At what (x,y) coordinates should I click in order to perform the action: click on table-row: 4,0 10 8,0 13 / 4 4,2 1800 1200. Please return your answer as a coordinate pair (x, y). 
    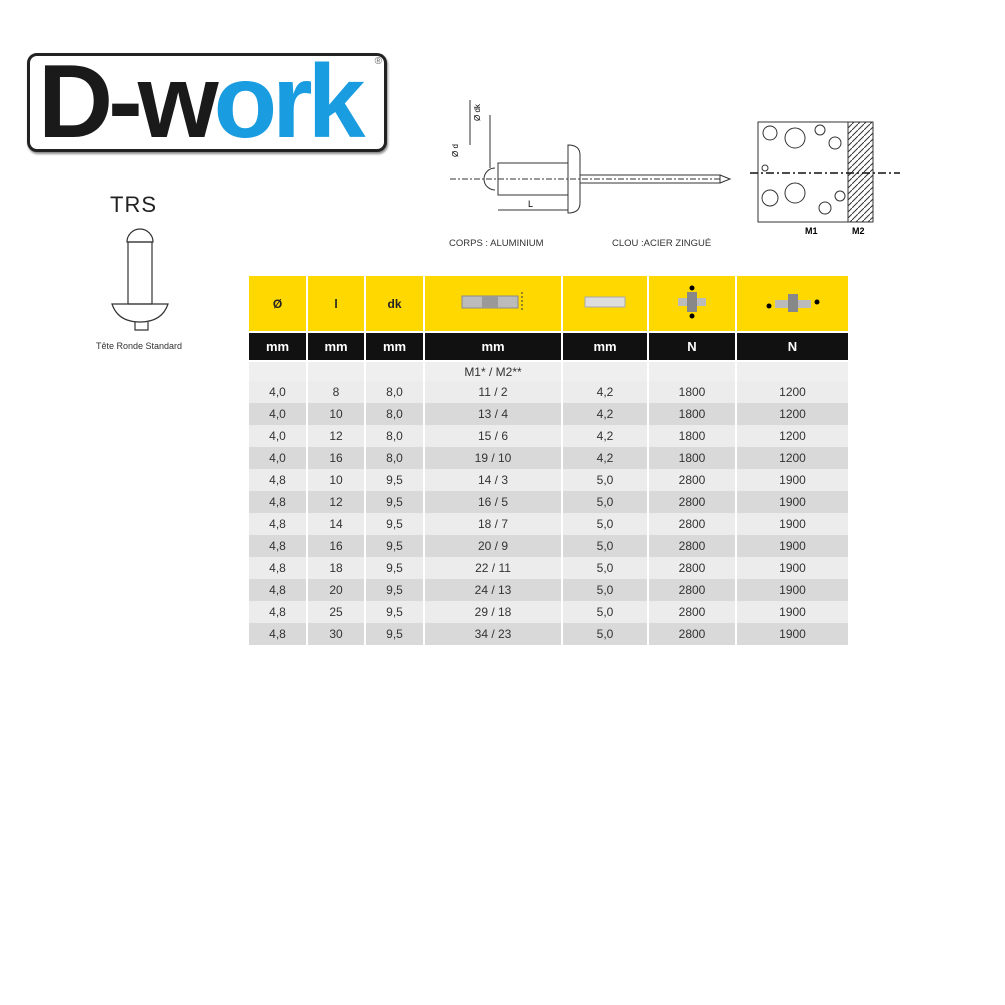
    Looking at the image, I should click on (549, 414).